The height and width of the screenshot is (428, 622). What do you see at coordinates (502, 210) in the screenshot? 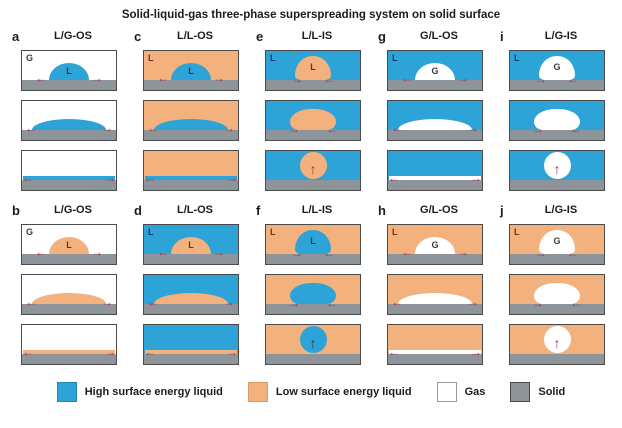
I see `panel-letter: j` at bounding box center [502, 210].